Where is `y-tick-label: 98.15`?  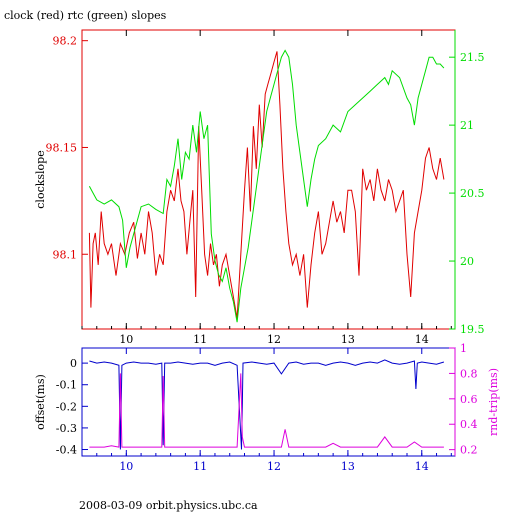 y-tick-label: 98.15 is located at coordinates (62, 147).